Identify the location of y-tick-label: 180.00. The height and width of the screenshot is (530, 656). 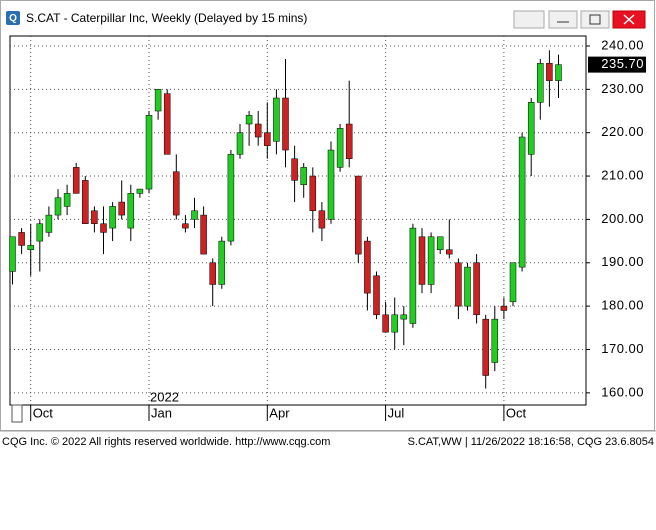
(622, 305).